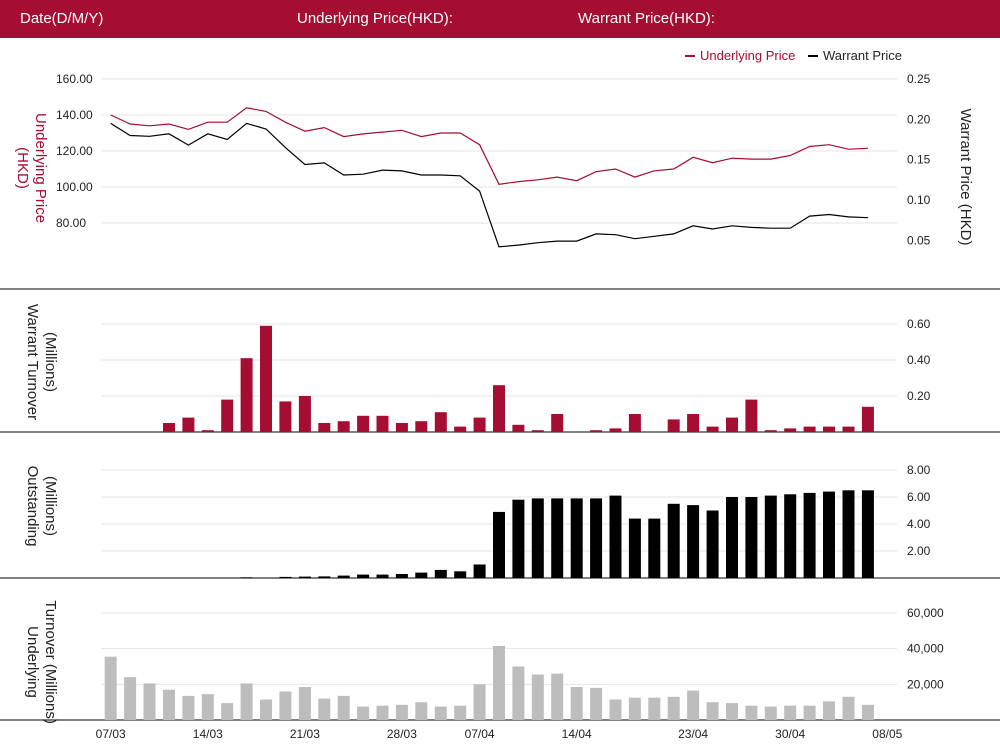 The height and width of the screenshot is (751, 1000). What do you see at coordinates (919, 470) in the screenshot?
I see `outstanding-tick-label: 8.00` at bounding box center [919, 470].